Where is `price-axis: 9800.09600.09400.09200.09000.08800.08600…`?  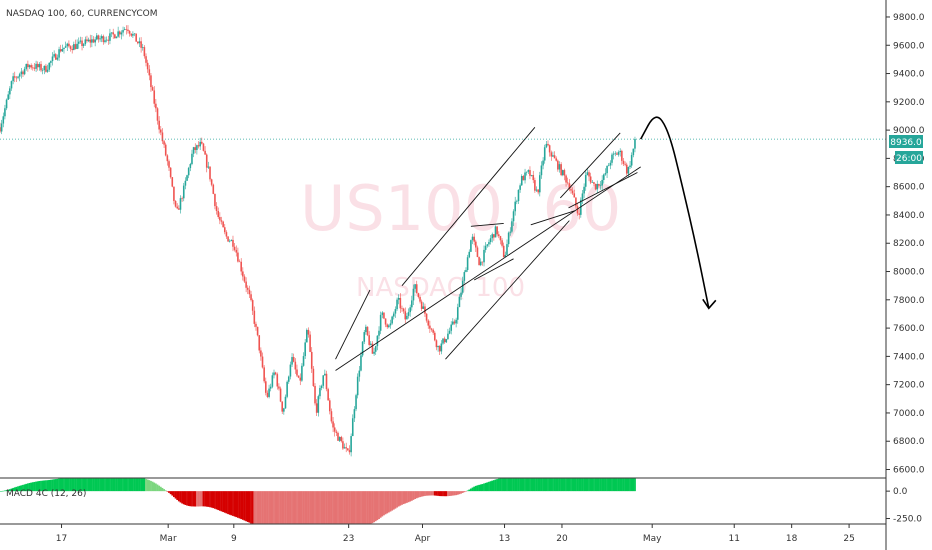
price-axis: 9800.09600.09400.09200.09000.08800.08600… is located at coordinates (905, 244).